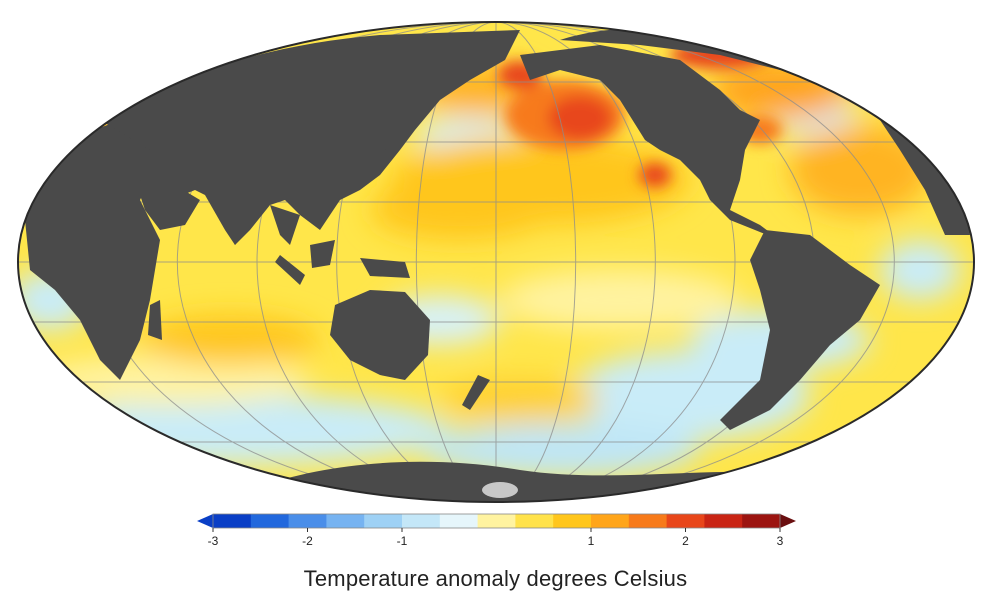 Image resolution: width=991 pixels, height=600 pixels. Describe the element at coordinates (307, 541) in the screenshot. I see `color-bar-tick-label: -2` at that location.